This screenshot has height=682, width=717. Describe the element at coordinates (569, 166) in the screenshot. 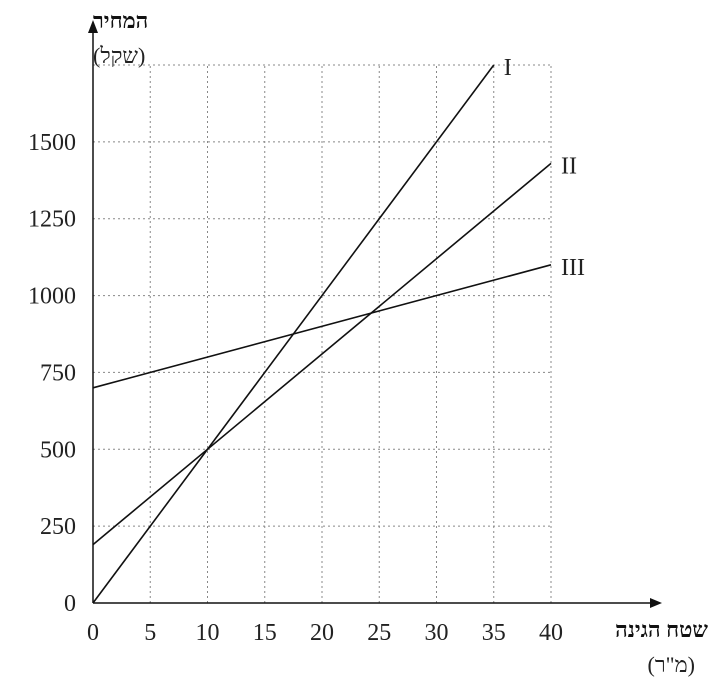

I see `series-label-ii: II` at that location.